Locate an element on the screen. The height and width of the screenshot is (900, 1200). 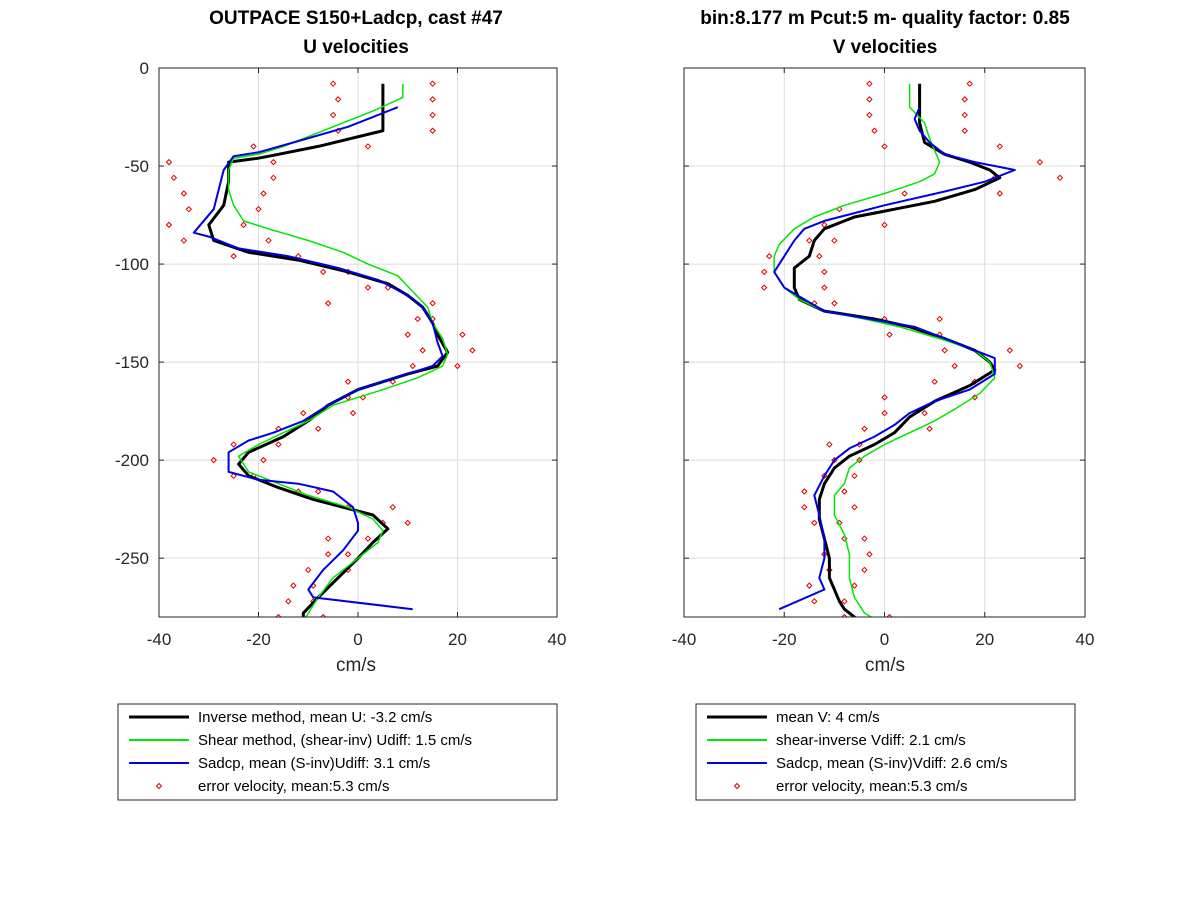
v-sadcp-line is located at coordinates (894, 358).